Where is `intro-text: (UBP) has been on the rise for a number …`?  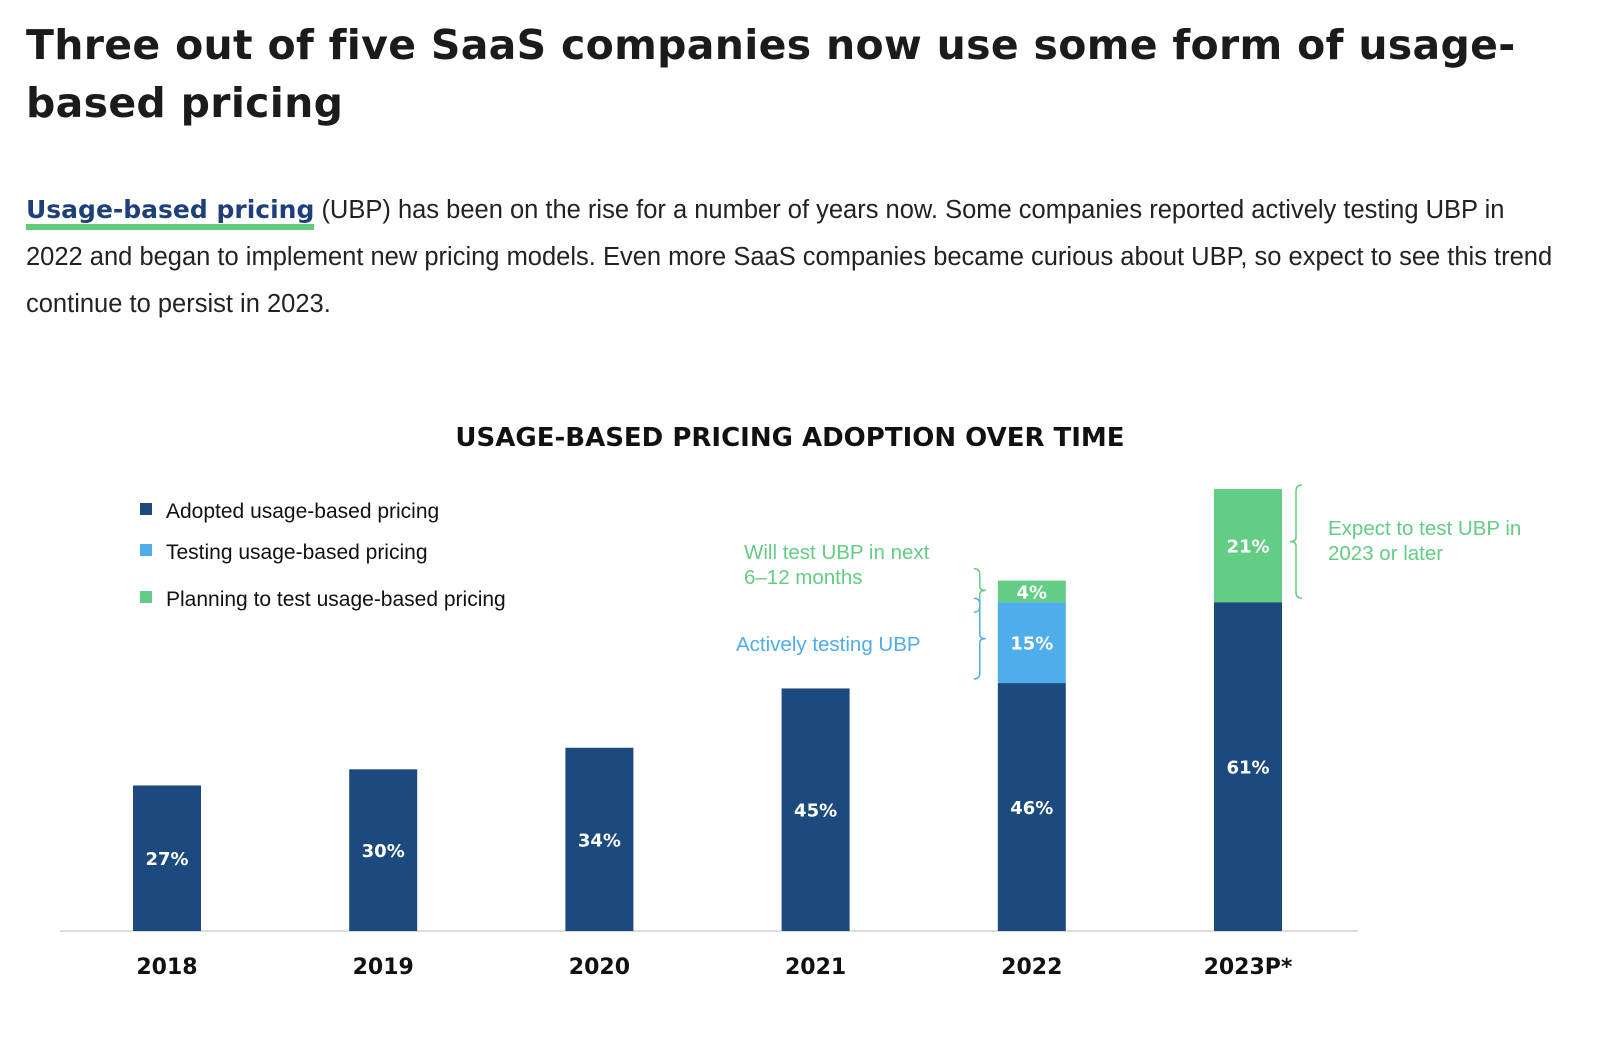
intro-text: (UBP) has been on the rise for a number … is located at coordinates (789, 257).